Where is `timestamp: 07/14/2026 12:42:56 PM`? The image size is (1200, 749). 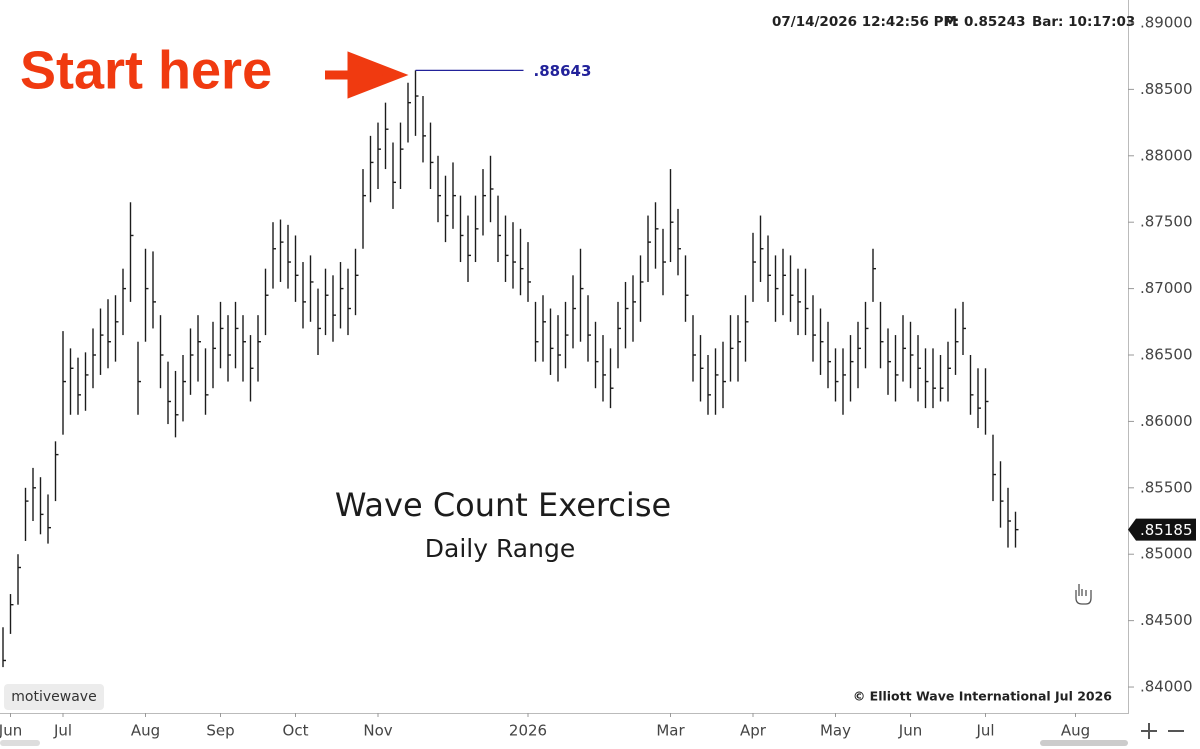 timestamp: 07/14/2026 12:42:56 PM is located at coordinates (864, 22).